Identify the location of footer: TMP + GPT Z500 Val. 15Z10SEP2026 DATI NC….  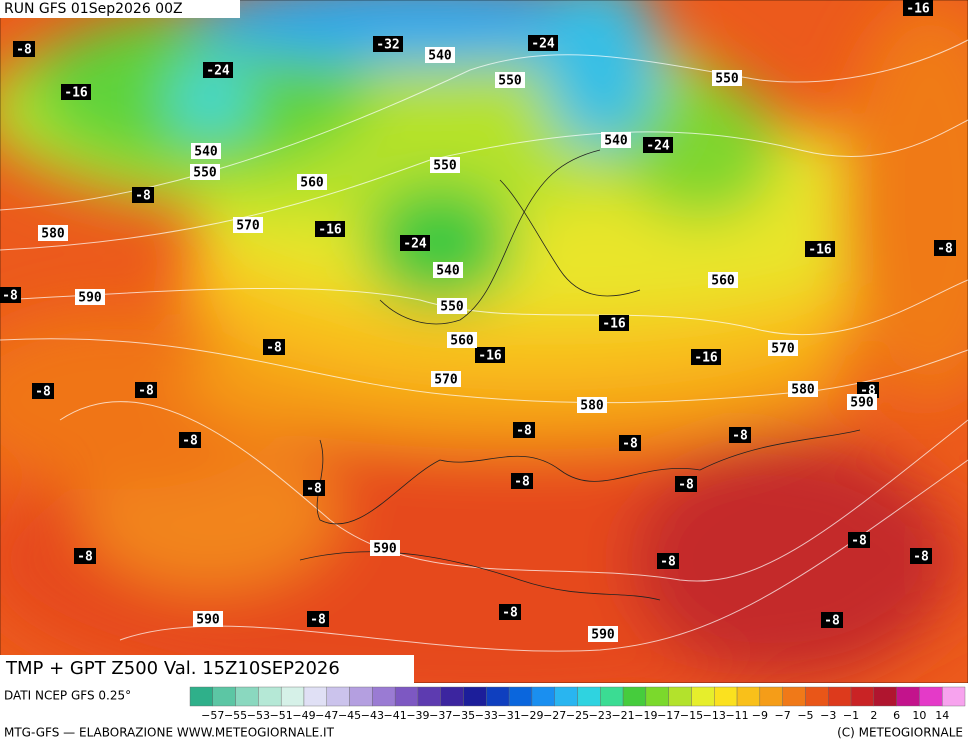
(484, 700).